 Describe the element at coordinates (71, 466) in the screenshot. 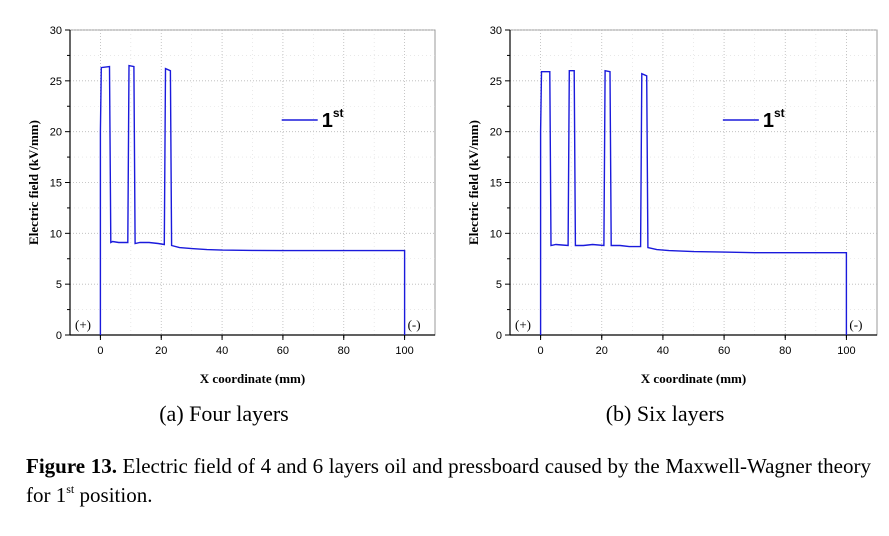

I see `figure-caption-label: Figure 13.` at that location.